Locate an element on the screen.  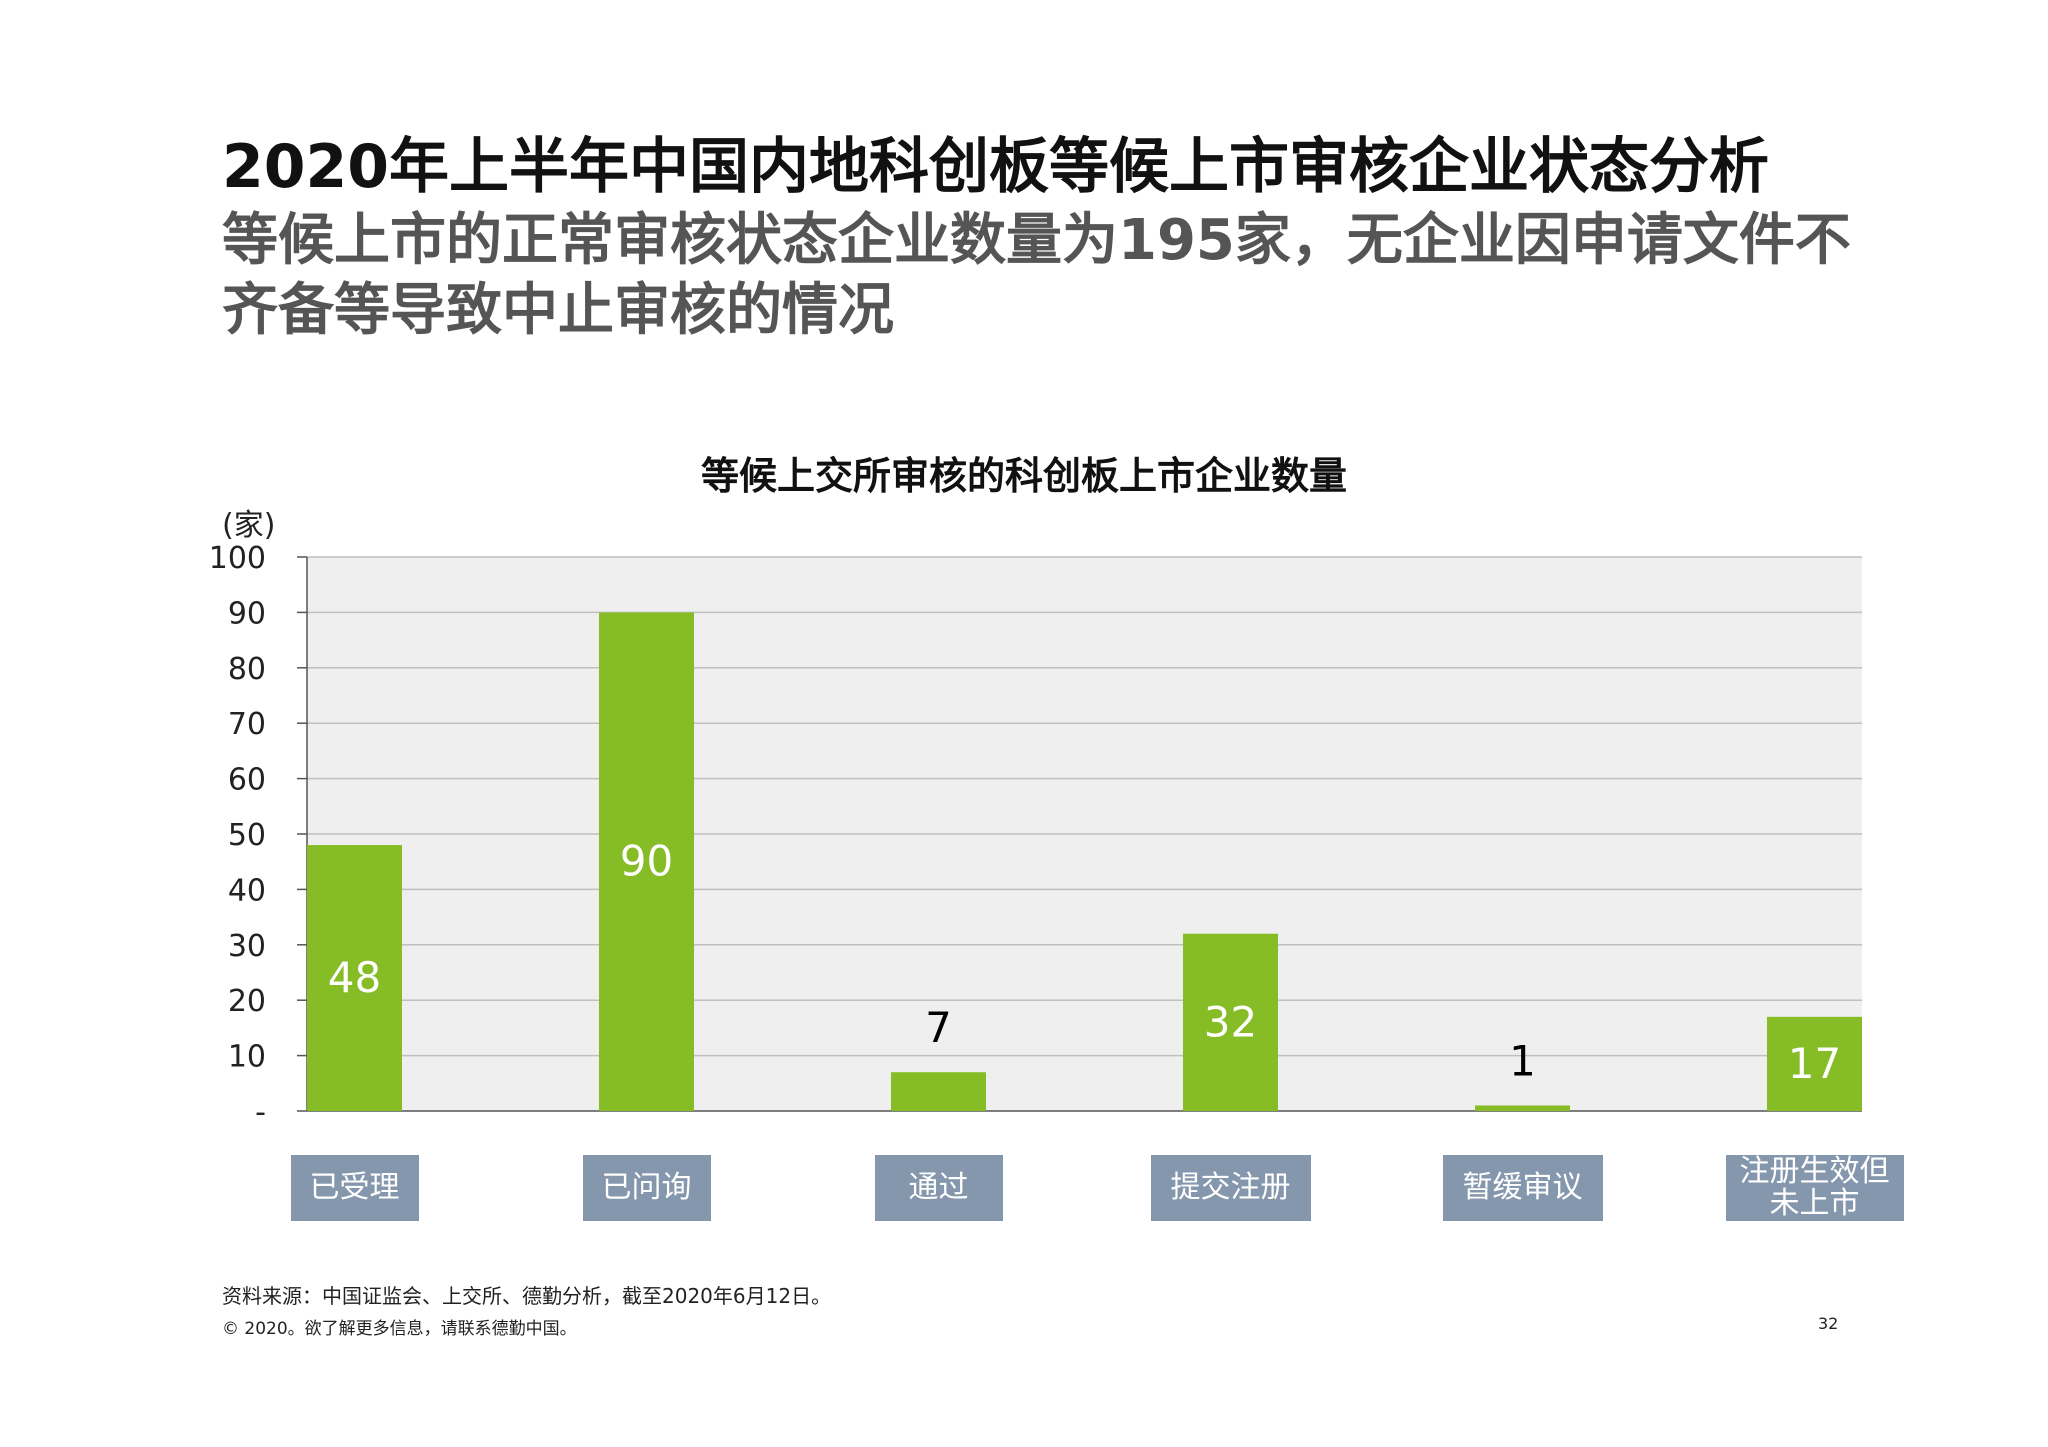
data-label: 48 is located at coordinates (354, 977).